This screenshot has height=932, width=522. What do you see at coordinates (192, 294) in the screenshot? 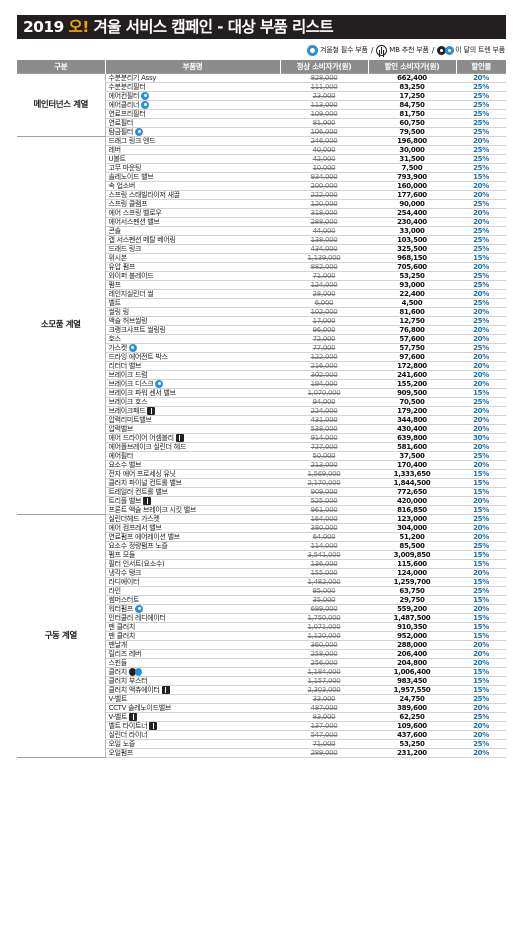
I see `part-name-cell: 레인지실린더 씰` at bounding box center [192, 294].